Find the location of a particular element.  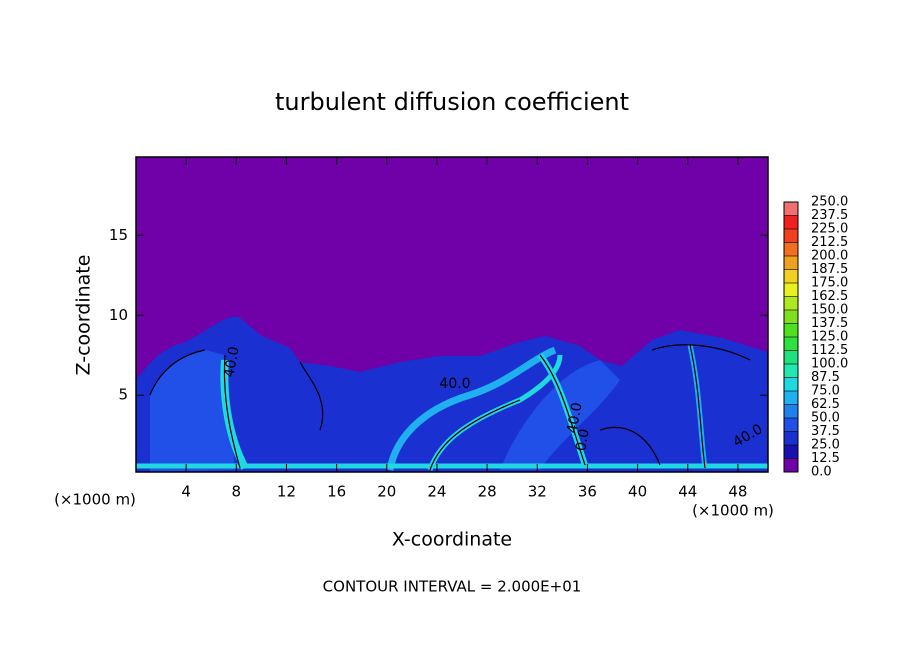

y-tick-label: 10 is located at coordinates (118, 315).